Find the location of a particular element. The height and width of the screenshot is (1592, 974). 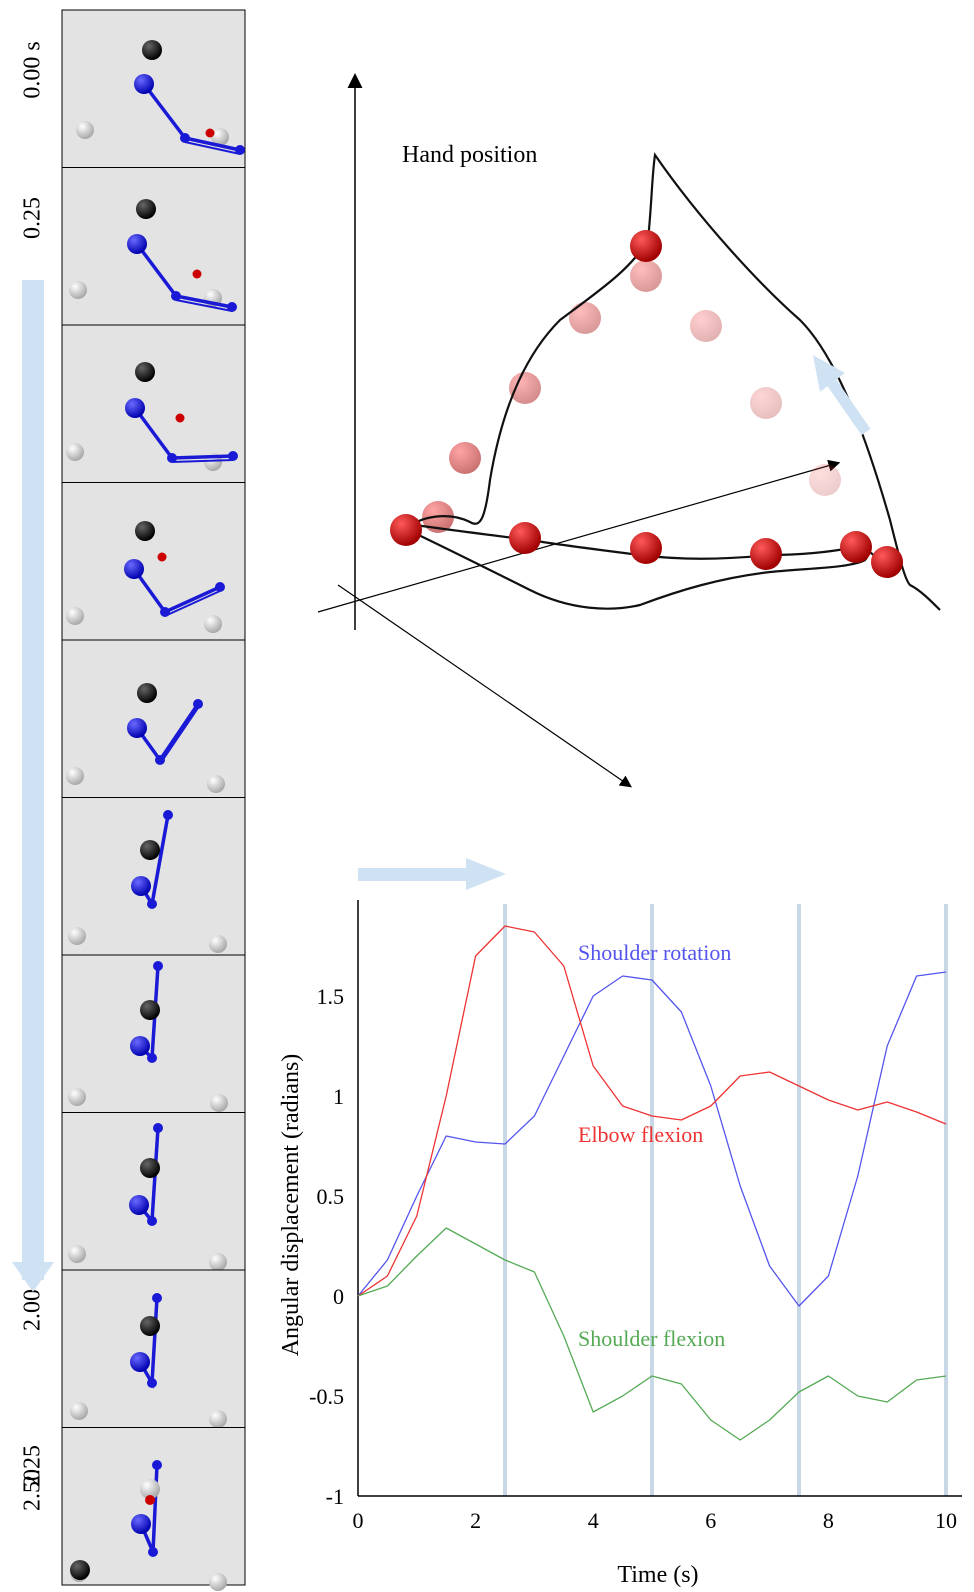

x-tick-label: 0 is located at coordinates (358, 1520).